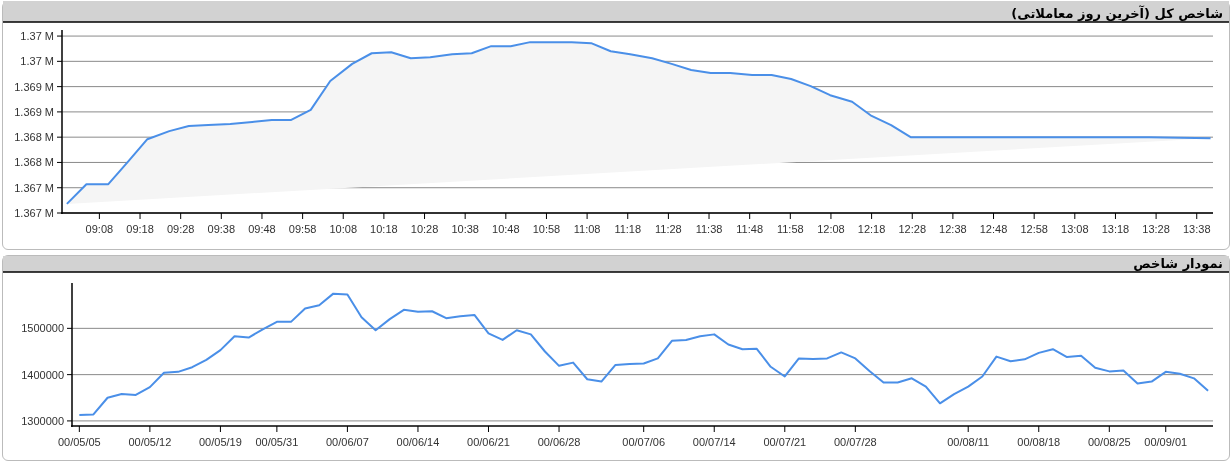 The image size is (1232, 461). I want to click on x-tick-label: 00/06/28, so click(559, 442).